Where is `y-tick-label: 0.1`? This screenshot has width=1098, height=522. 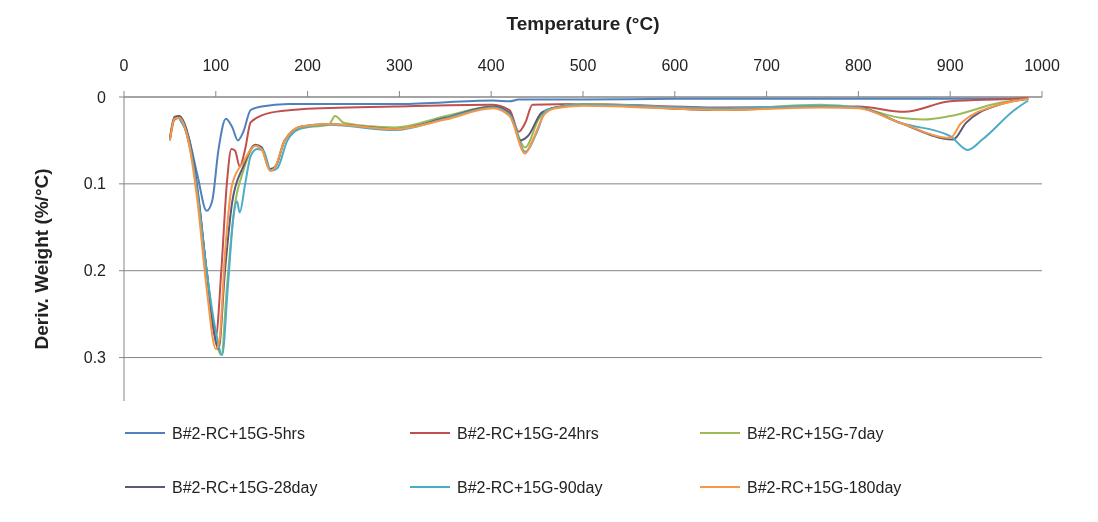 y-tick-label: 0.1 is located at coordinates (95, 184).